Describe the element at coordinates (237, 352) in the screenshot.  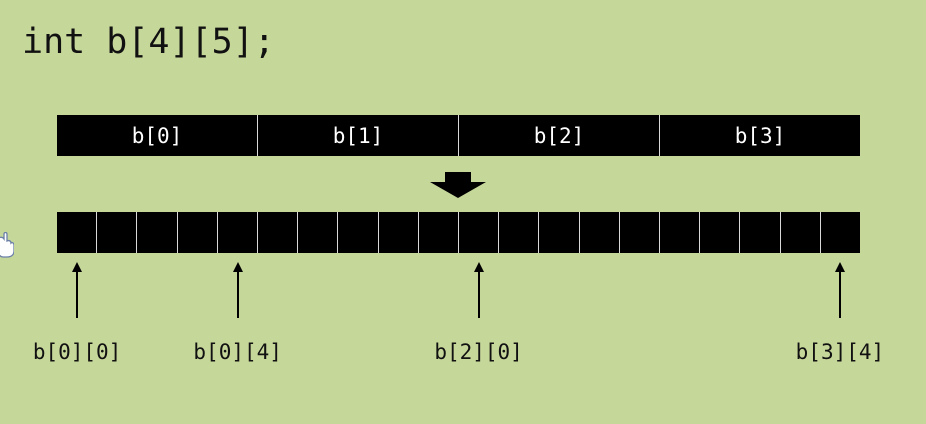
I see `pointer-label: b[0][4]` at that location.